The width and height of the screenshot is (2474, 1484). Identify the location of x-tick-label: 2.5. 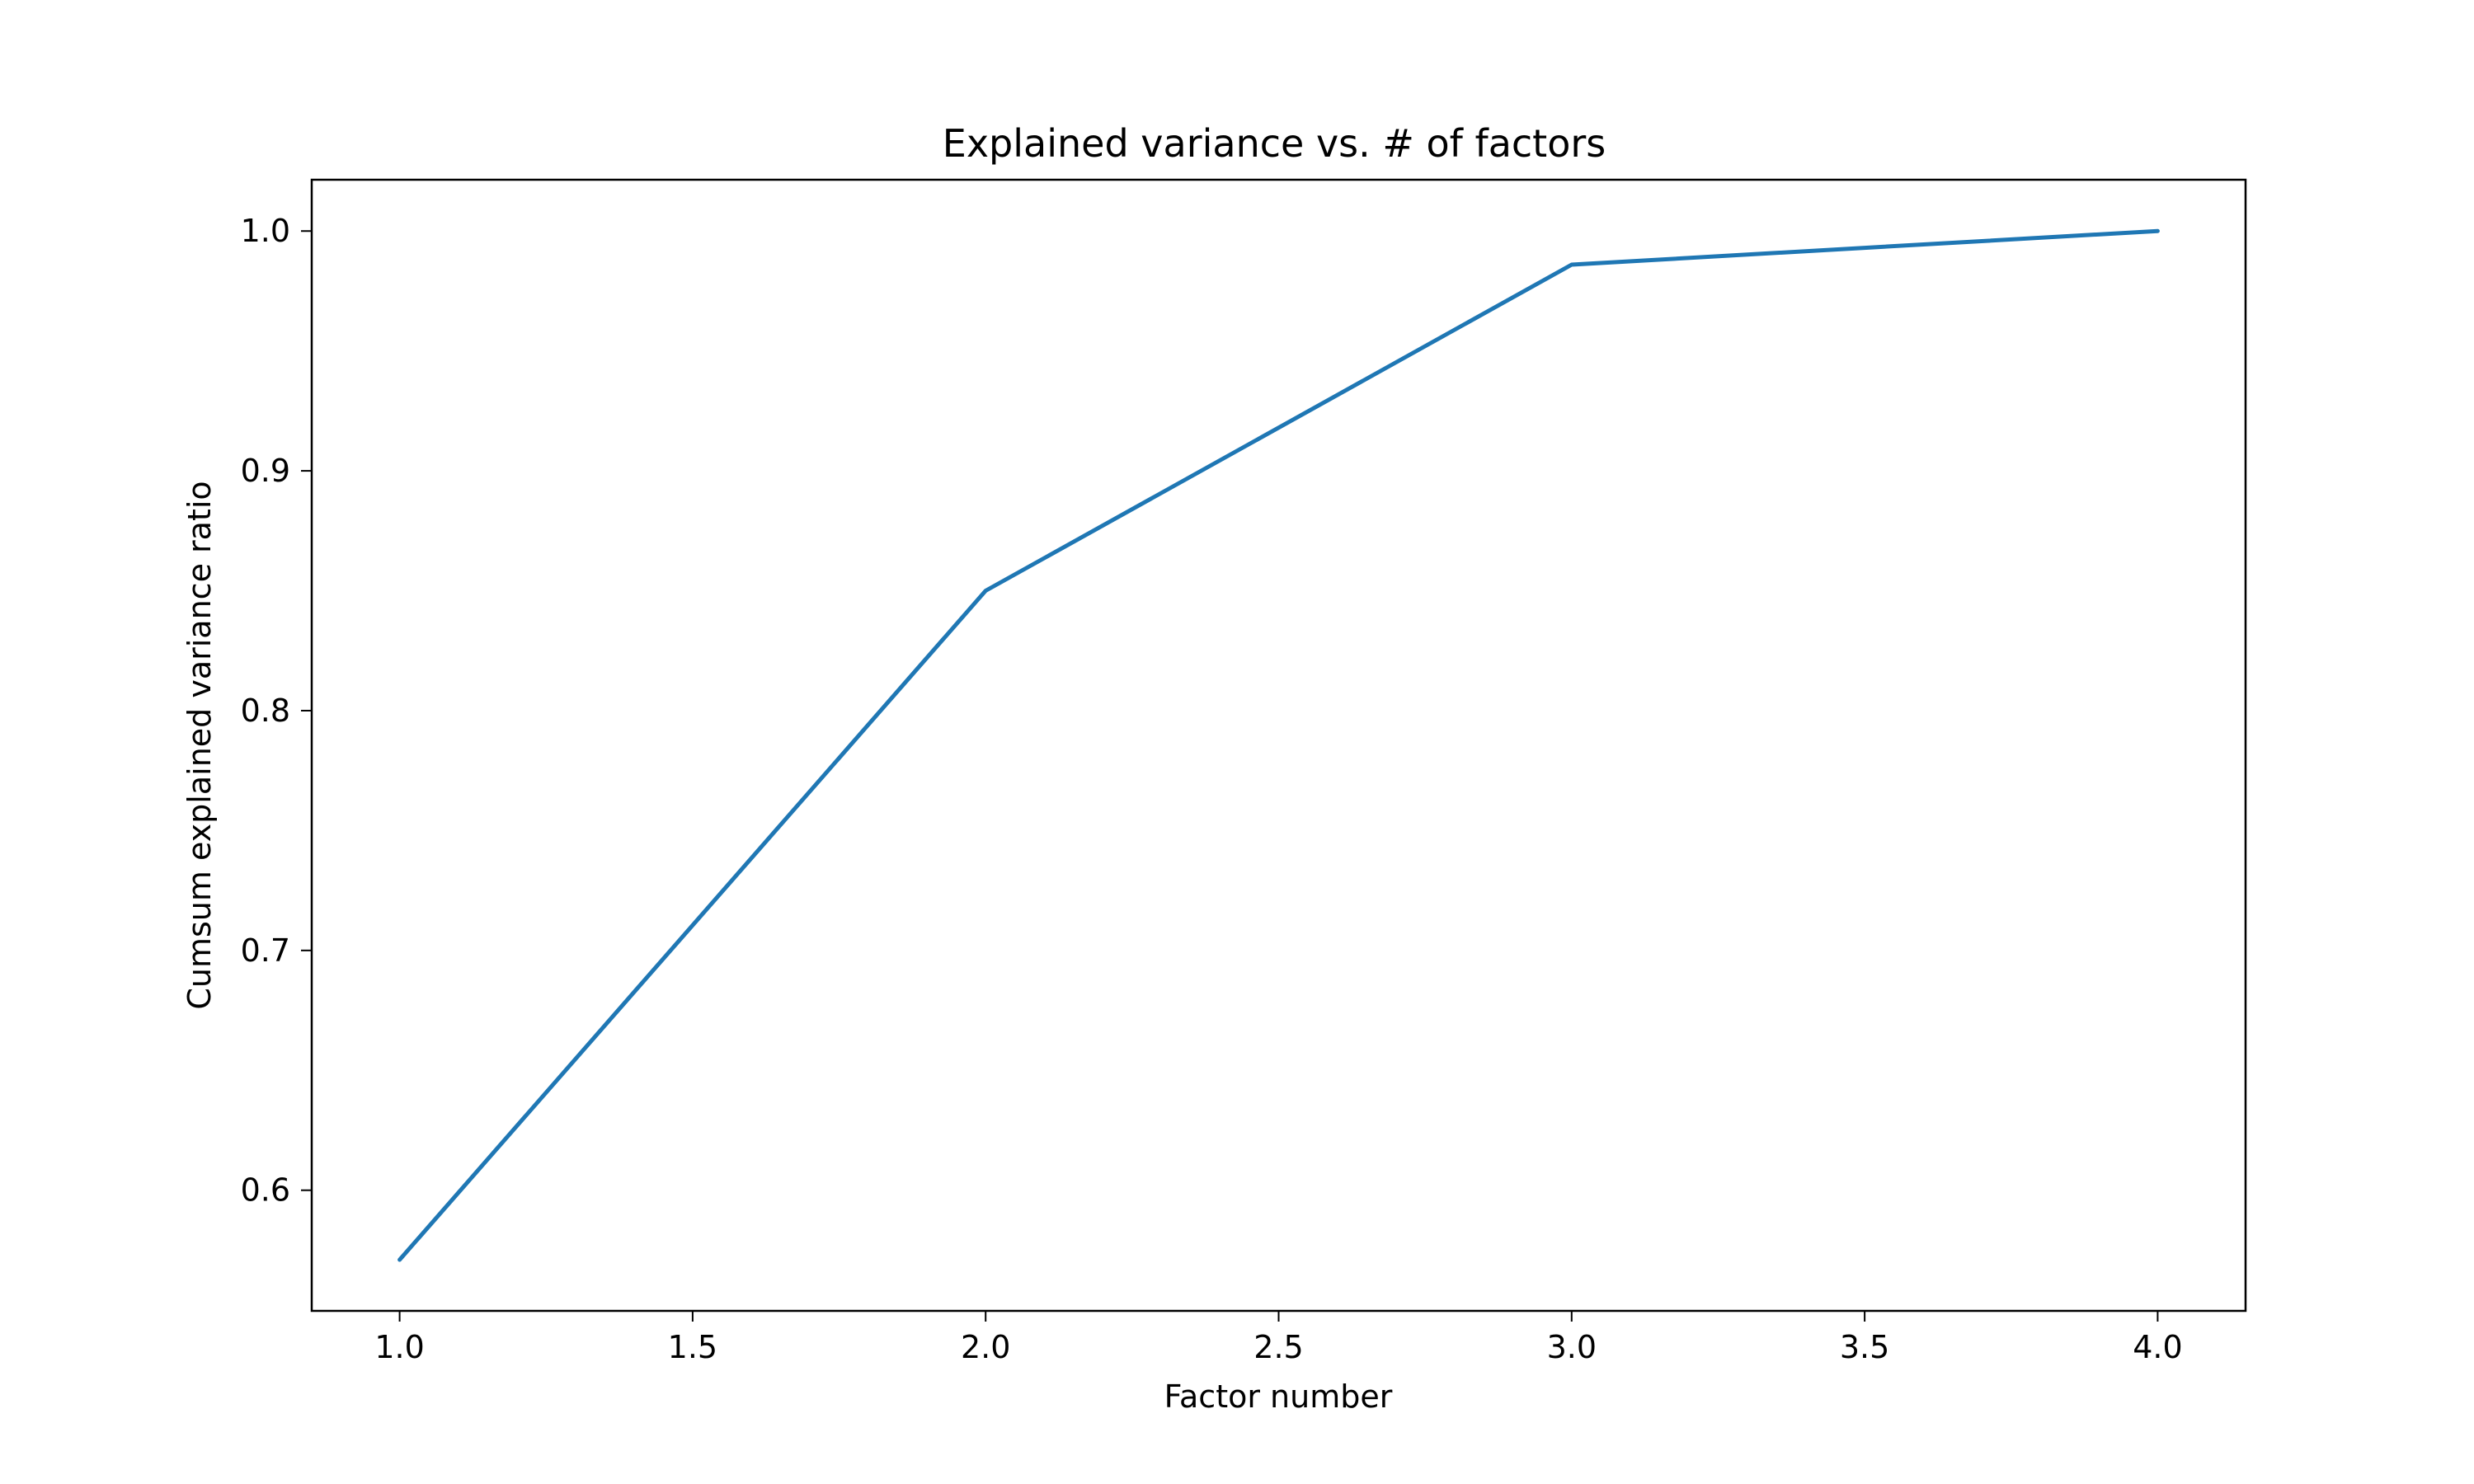
(1278, 1347).